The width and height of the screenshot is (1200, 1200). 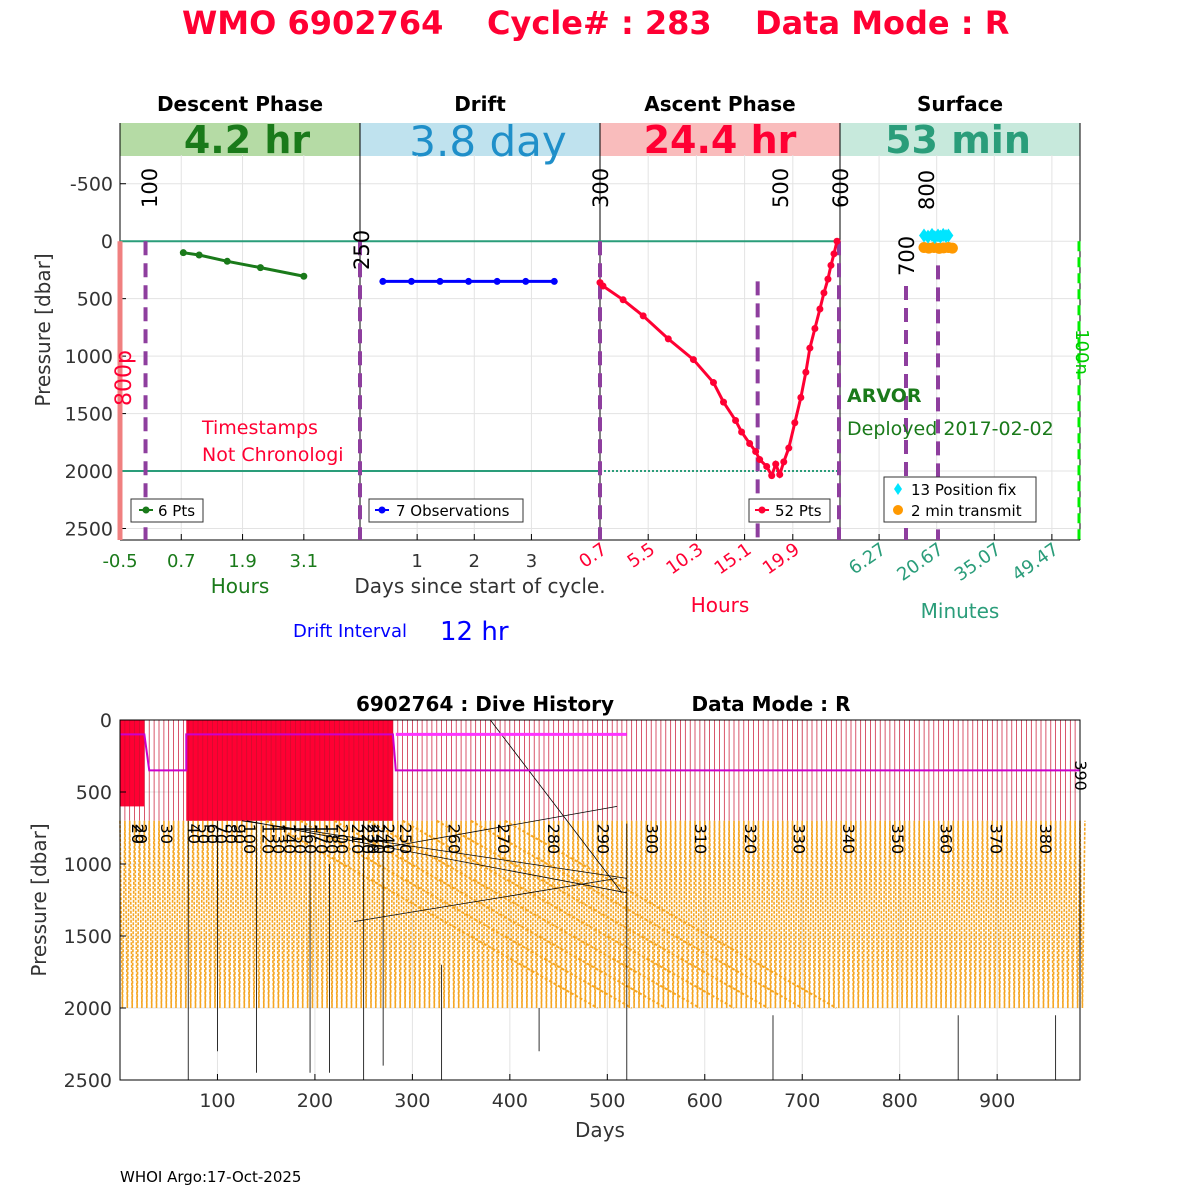 What do you see at coordinates (310, 839) in the screenshot?
I see `cycle-number-label: 160` at bounding box center [310, 839].